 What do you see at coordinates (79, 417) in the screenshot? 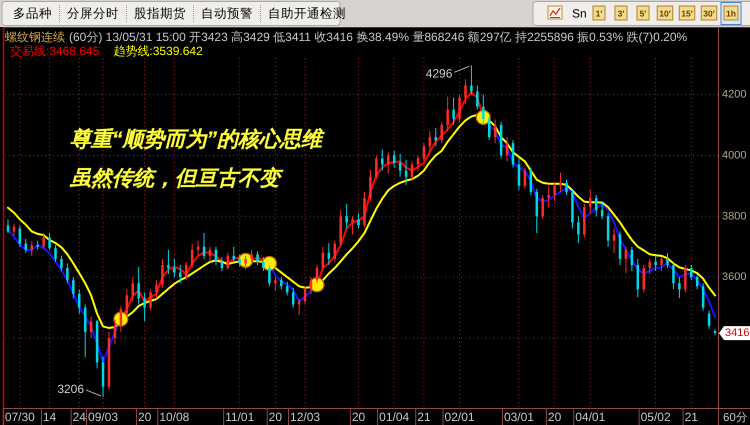
I see `x-tick-label: 24` at bounding box center [79, 417].